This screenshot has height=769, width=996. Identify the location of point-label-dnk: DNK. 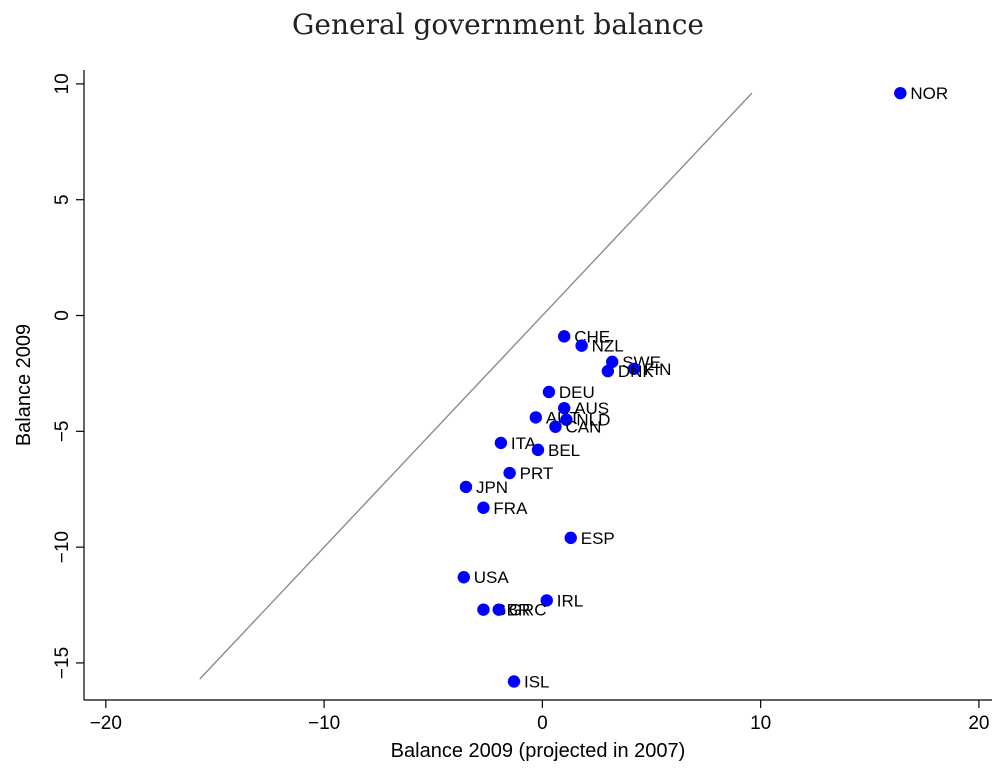
(636, 371).